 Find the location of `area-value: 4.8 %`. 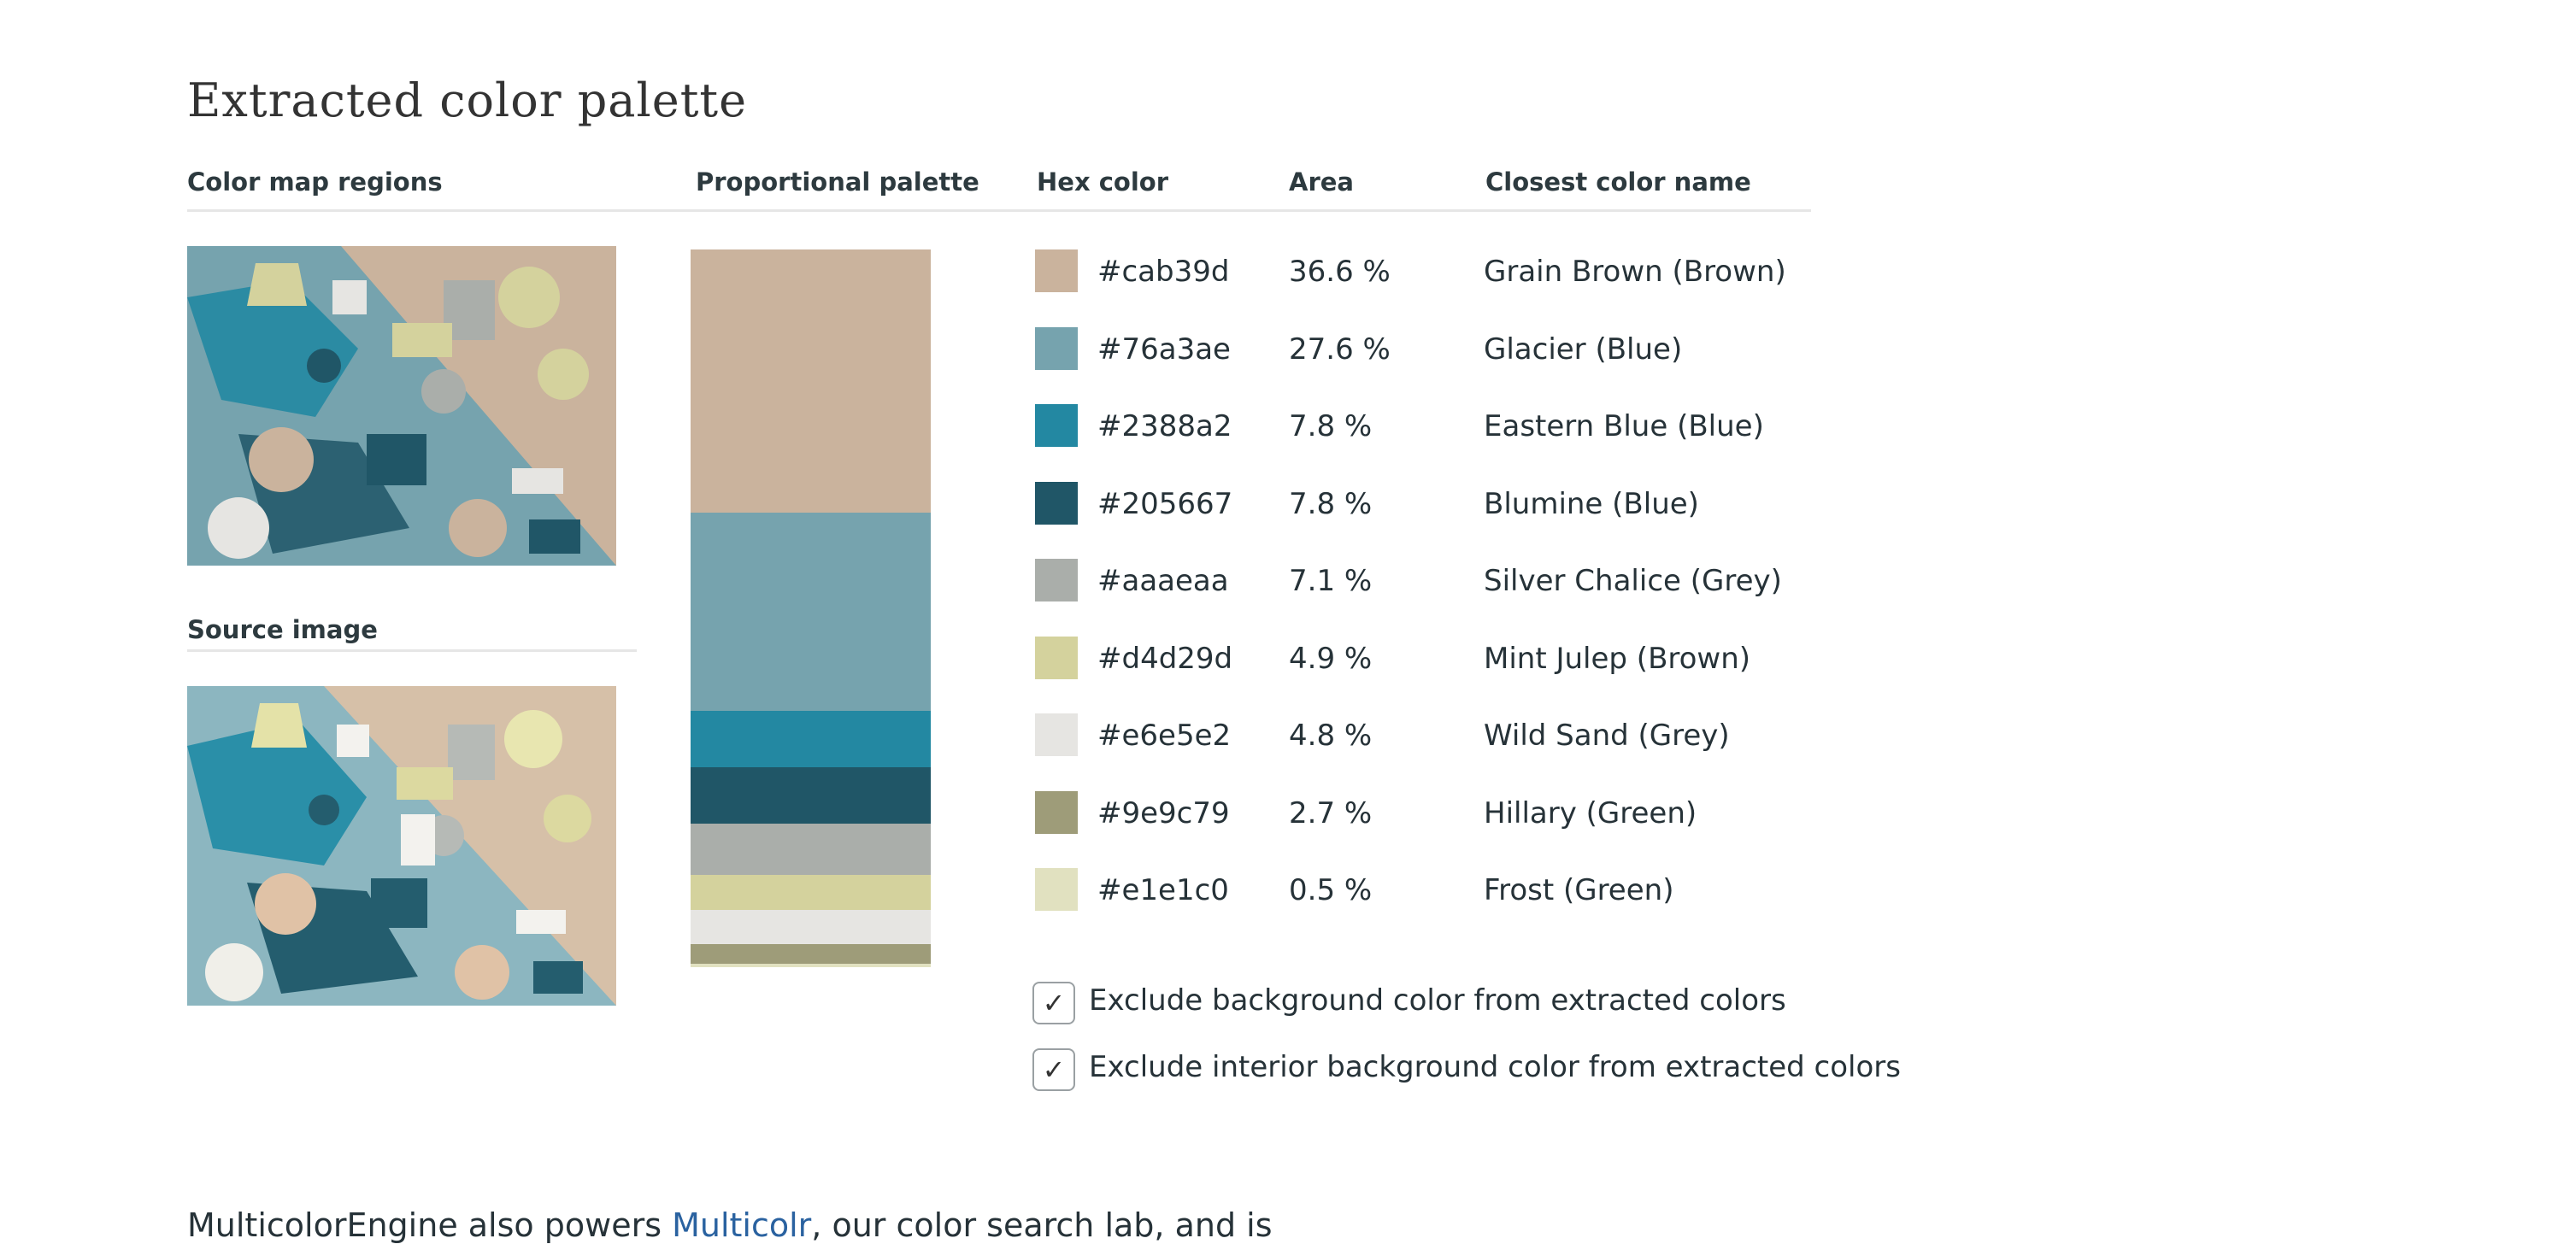

area-value: 4.8 % is located at coordinates (1331, 736).